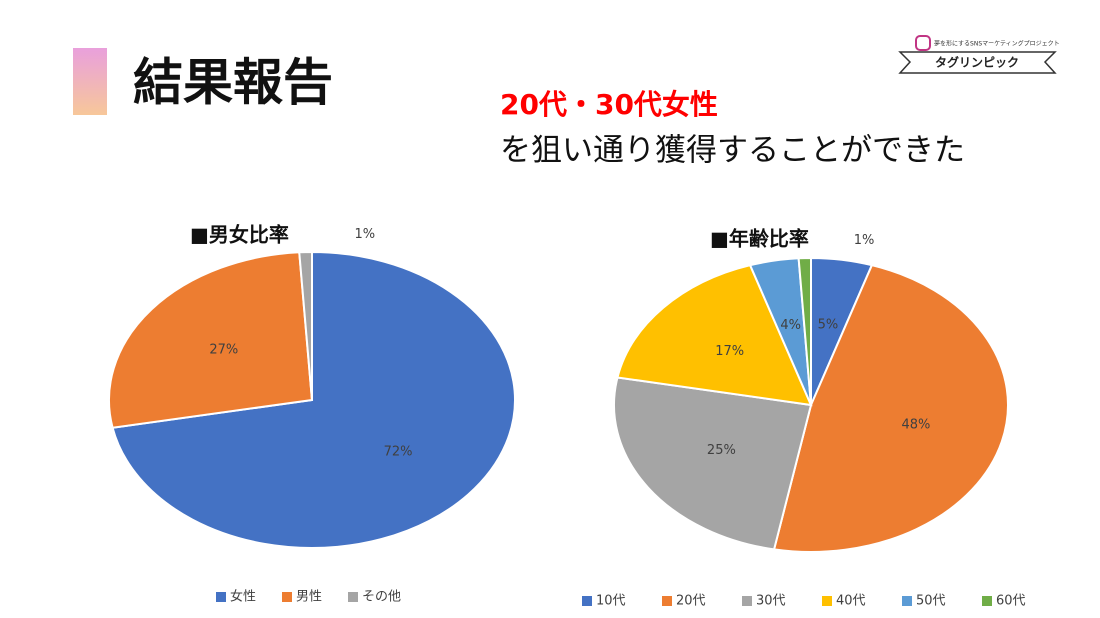  I want to click on chart-title: ■男女比率, so click(239, 235).